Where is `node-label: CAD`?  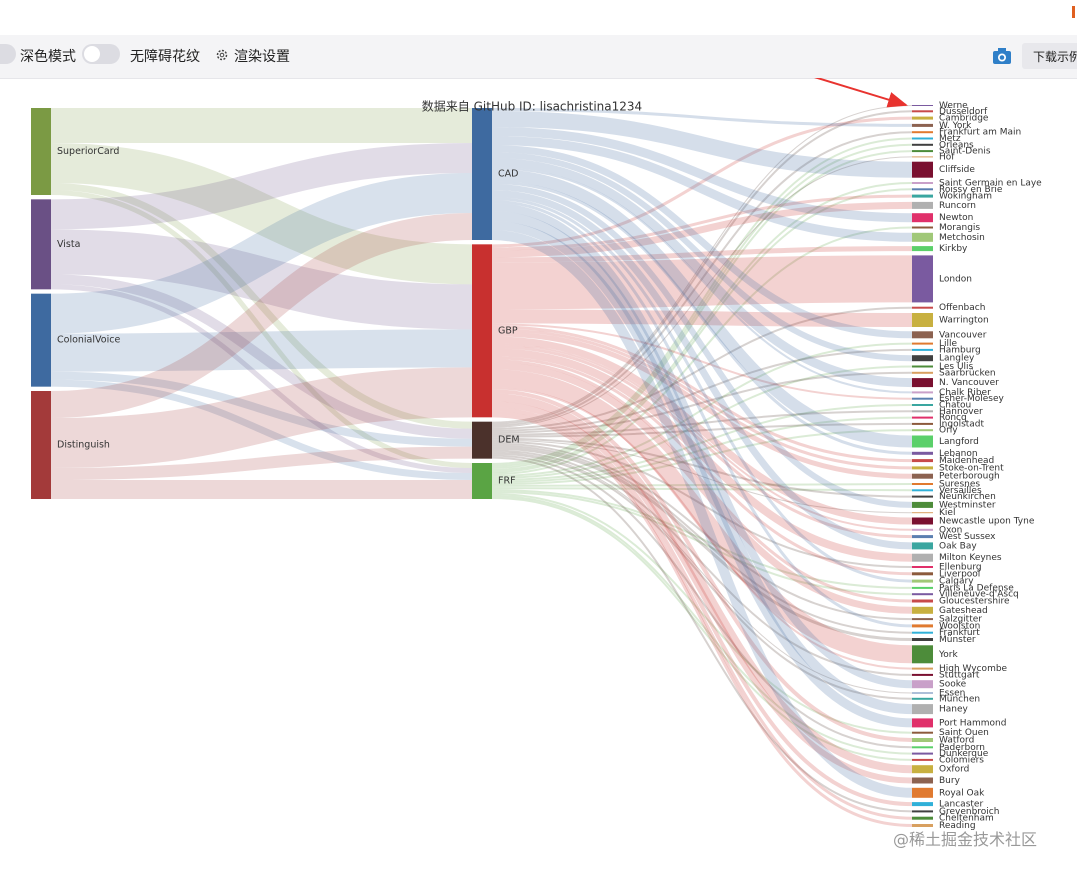
node-label: CAD is located at coordinates (508, 174).